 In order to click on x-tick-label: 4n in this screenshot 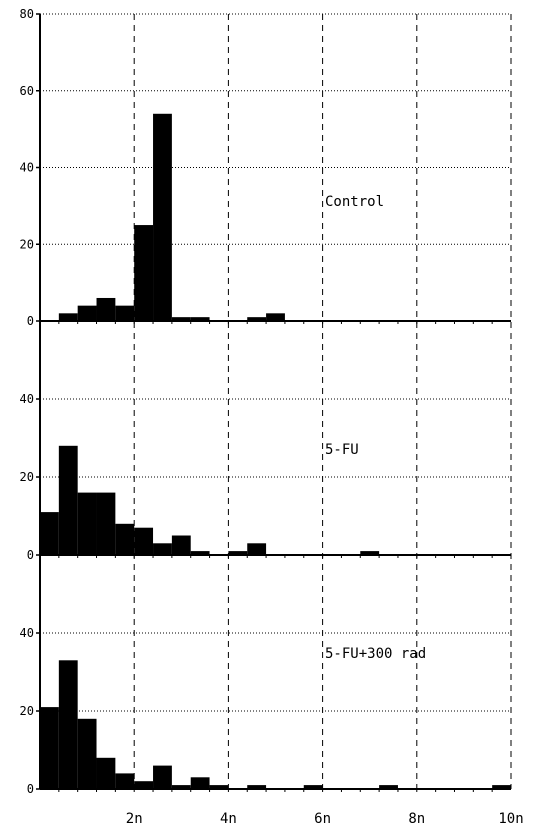, I will do `click(228, 819)`.